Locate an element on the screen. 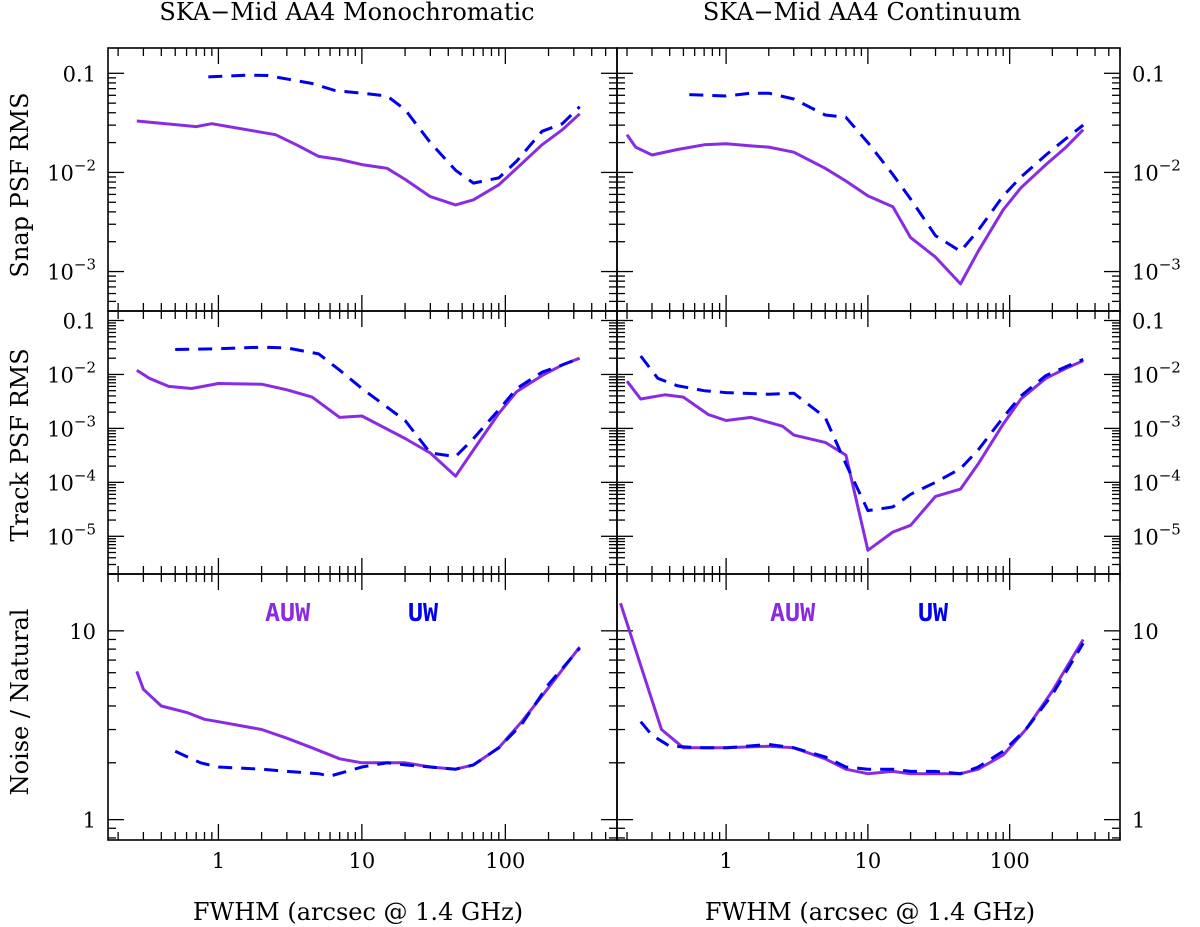  legend-uw-right: UW is located at coordinates (933, 612).